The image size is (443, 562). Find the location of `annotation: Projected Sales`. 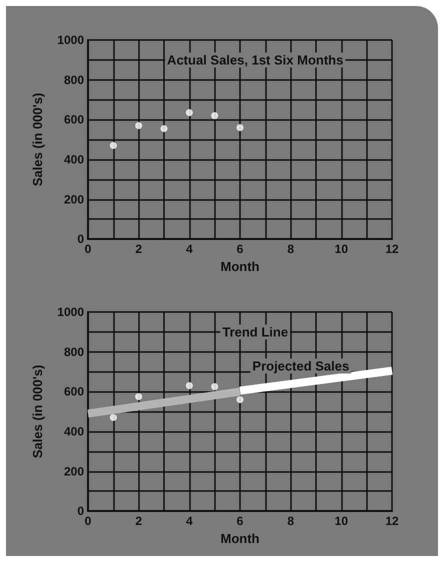

annotation: Projected Sales is located at coordinates (301, 366).